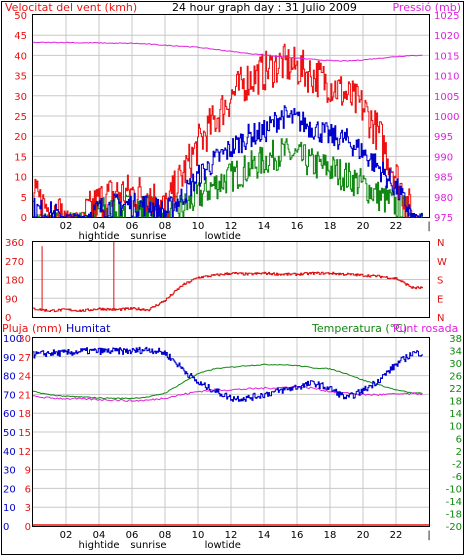 The image size is (465, 556). I want to click on temperature-tick: 26, so click(455, 377).